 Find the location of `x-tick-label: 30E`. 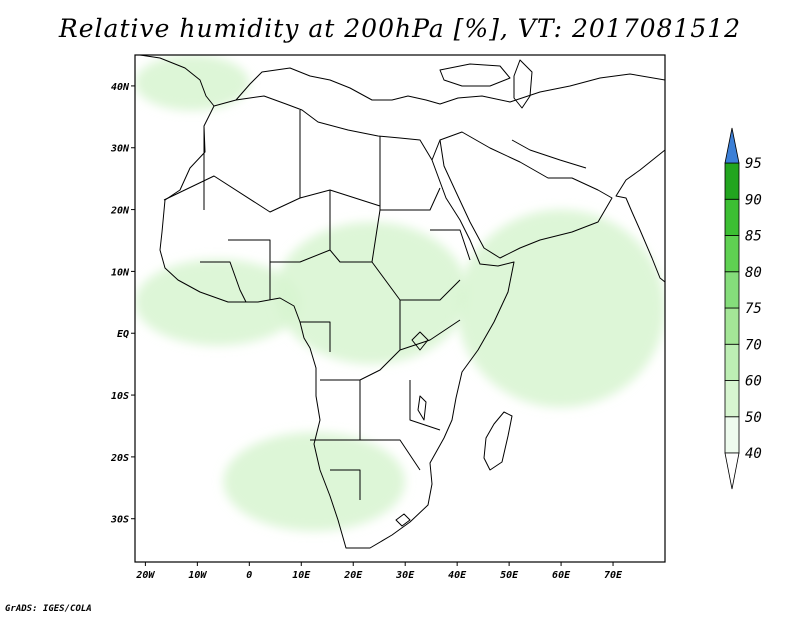

x-tick-label: 30E is located at coordinates (405, 575).